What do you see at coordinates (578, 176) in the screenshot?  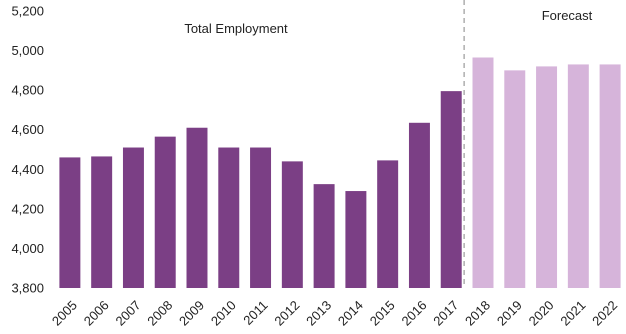 I see `bar-2021` at bounding box center [578, 176].